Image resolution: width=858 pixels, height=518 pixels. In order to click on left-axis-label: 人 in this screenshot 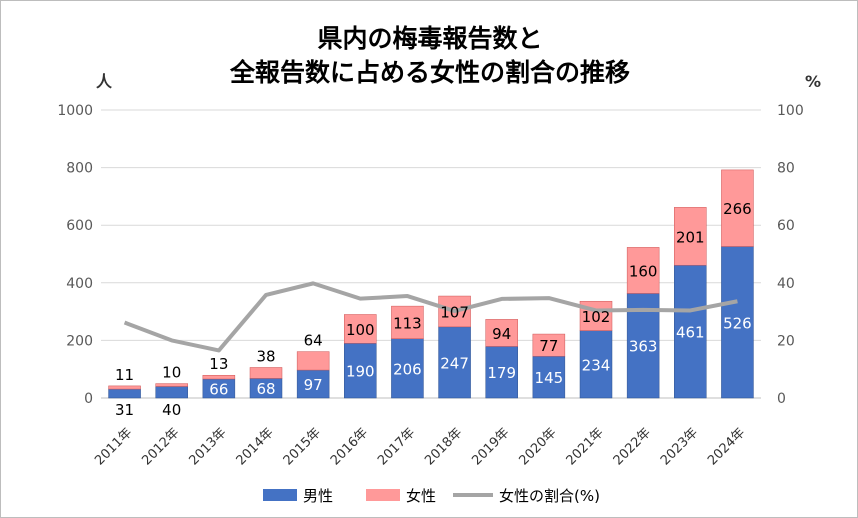, I will do `click(104, 81)`.